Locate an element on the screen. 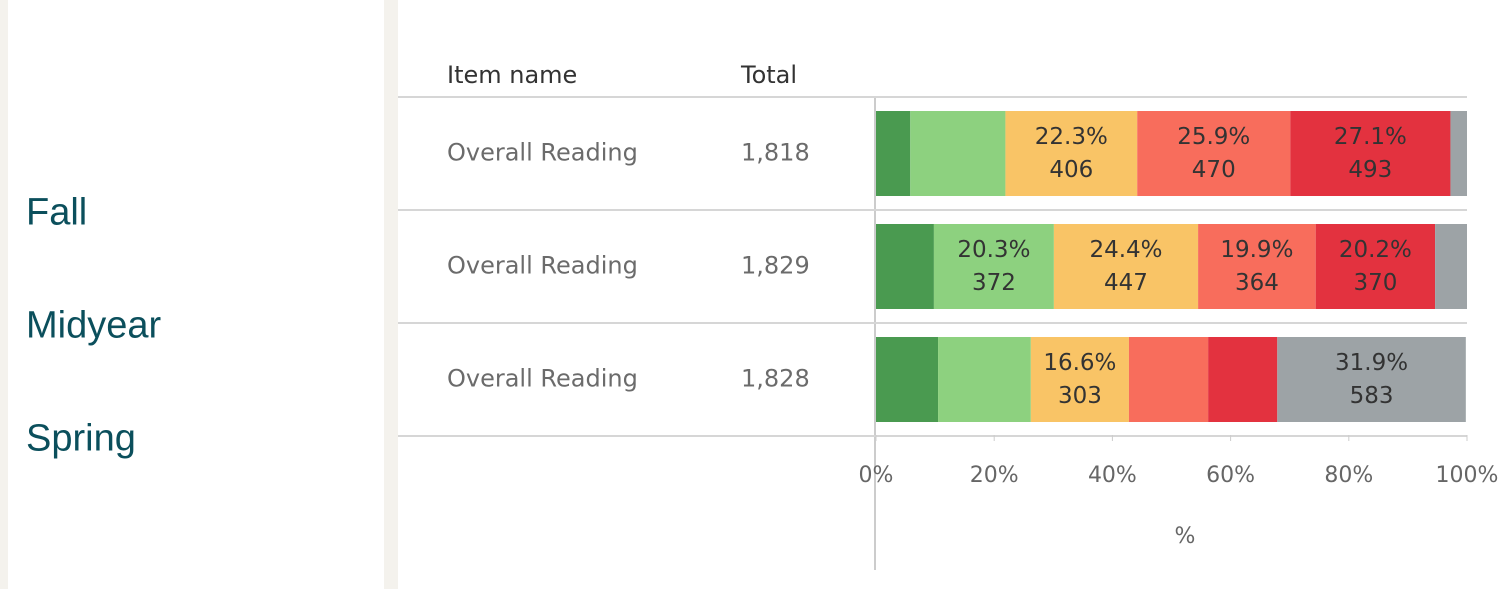 This screenshot has height=589, width=1509. data-label: 470 is located at coordinates (1214, 170).